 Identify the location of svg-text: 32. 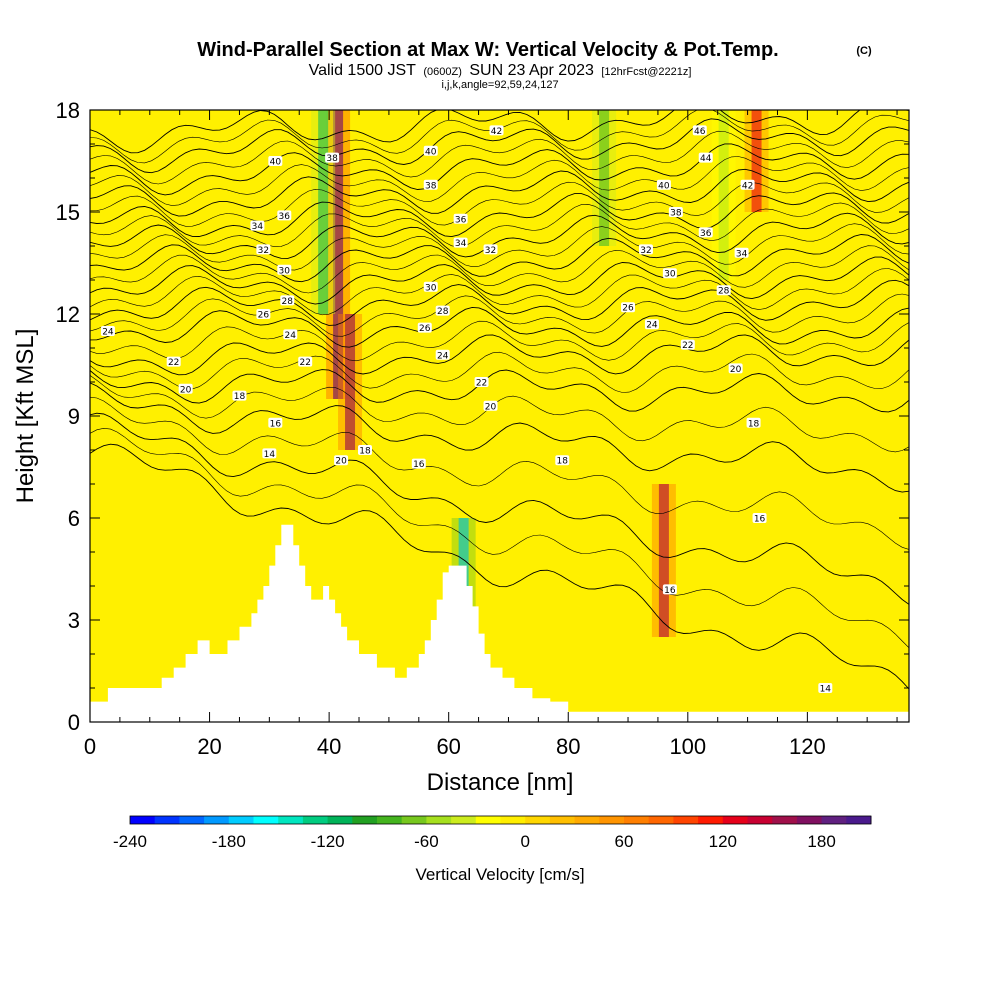
(263, 251).